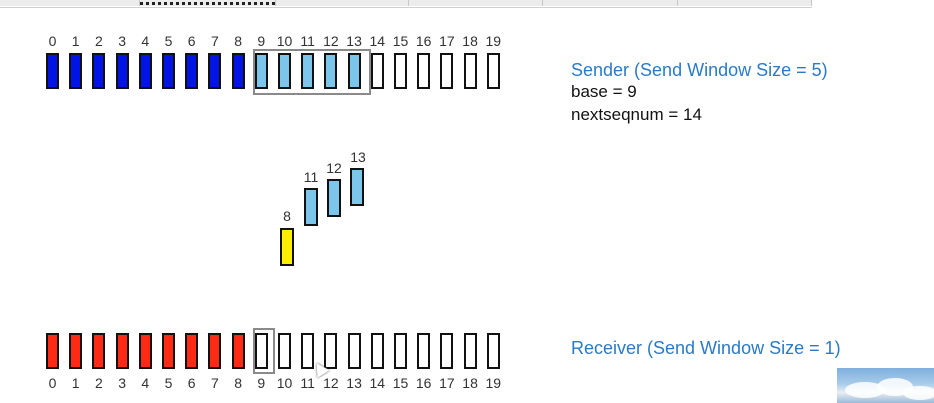 The height and width of the screenshot is (403, 934). Describe the element at coordinates (699, 70) in the screenshot. I see `sender-title: Sender (Send Window Size = 5)` at that location.